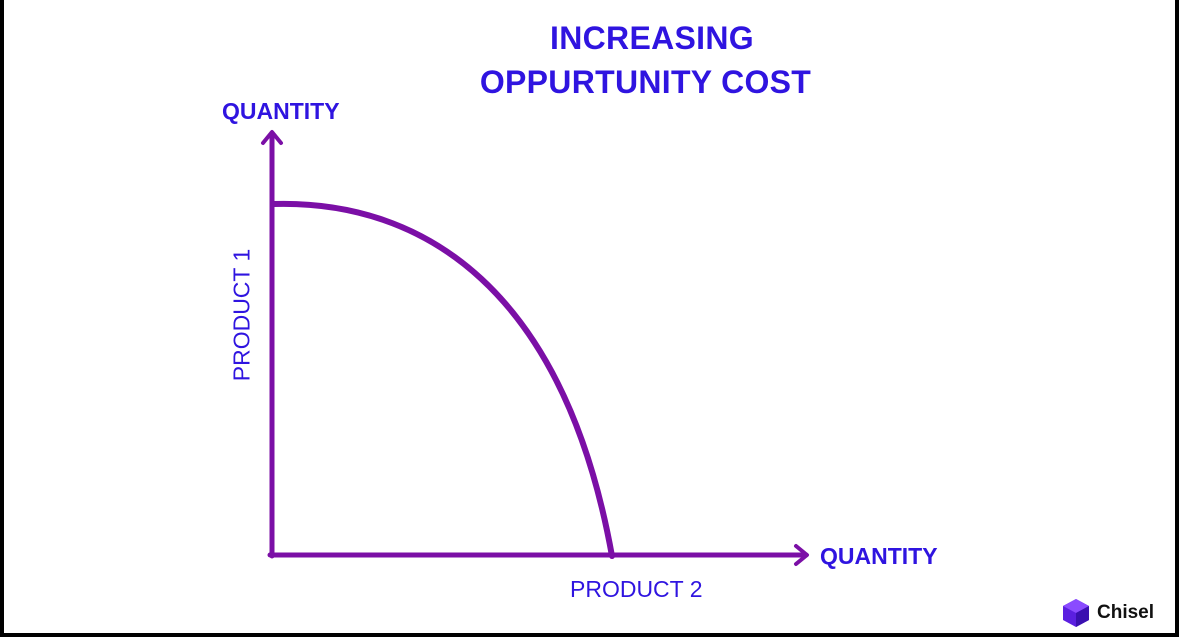 The width and height of the screenshot is (1179, 637). What do you see at coordinates (645, 82) in the screenshot?
I see `title-line-2: OPPURTUNITY COST` at bounding box center [645, 82].